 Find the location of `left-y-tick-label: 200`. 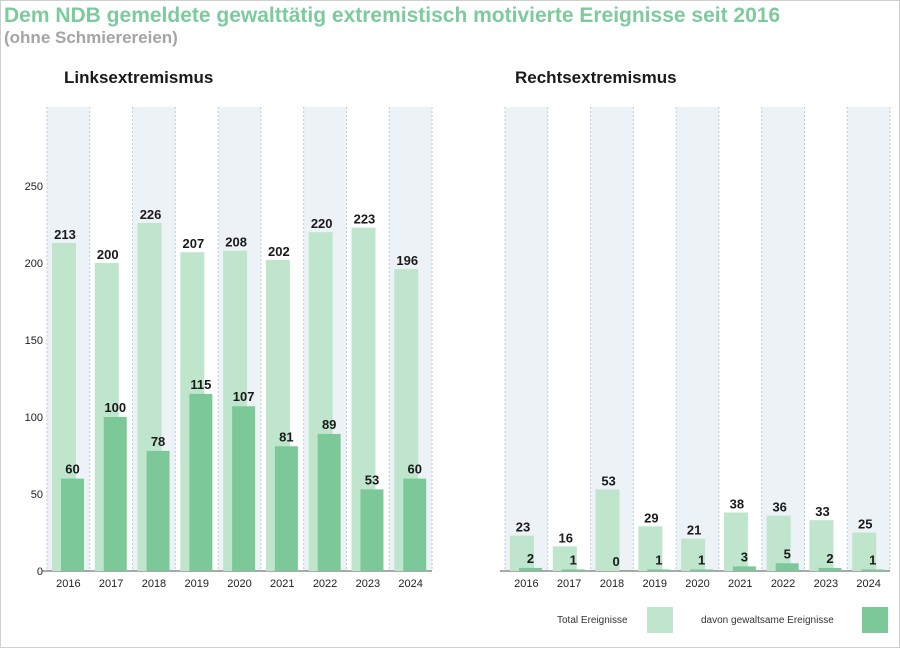

left-y-tick-label: 200 is located at coordinates (34, 264).